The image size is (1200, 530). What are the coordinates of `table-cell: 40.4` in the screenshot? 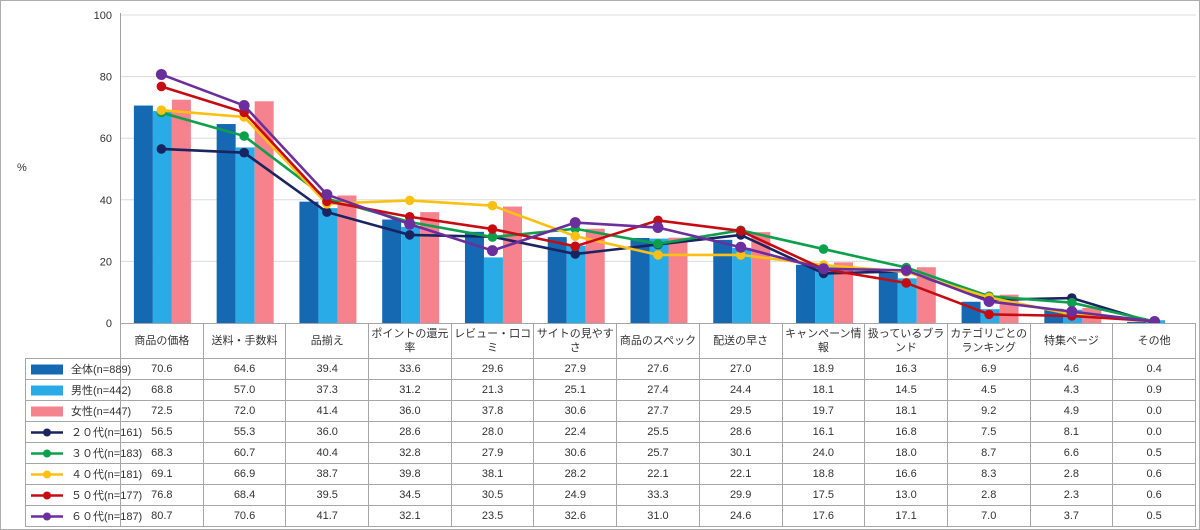 It's located at (327, 453).